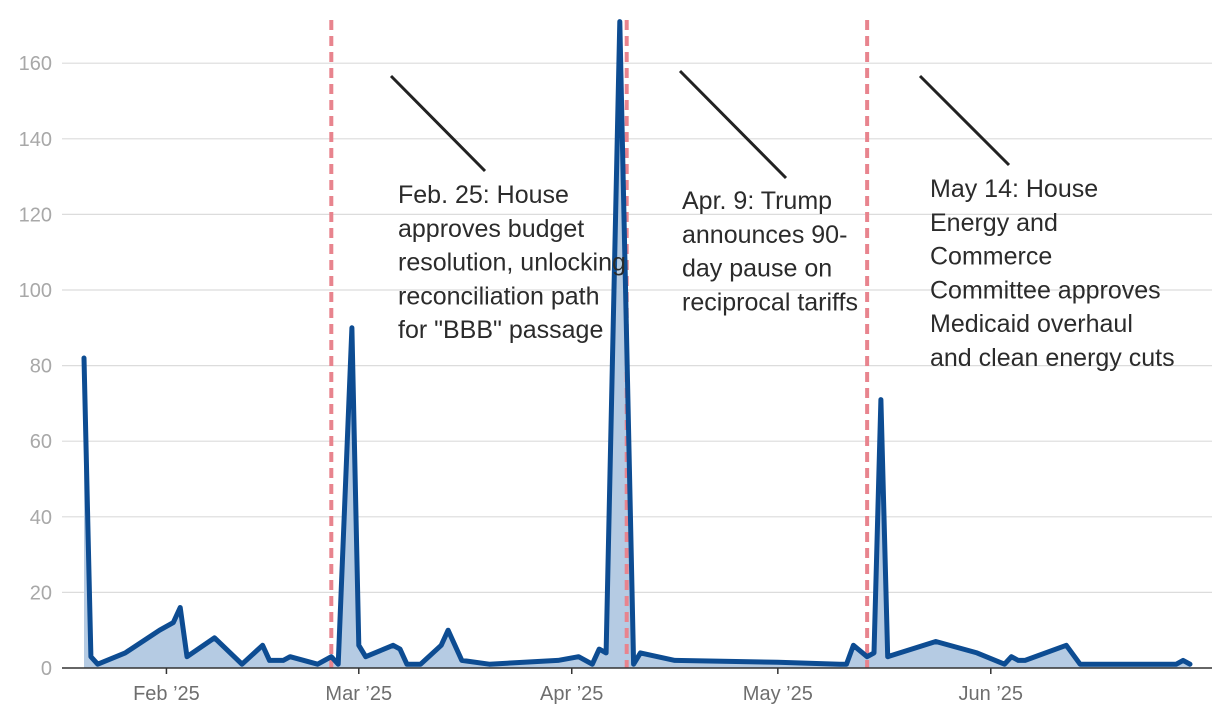  Describe the element at coordinates (166, 694) in the screenshot. I see `x-tick-label: Feb ’25` at that location.